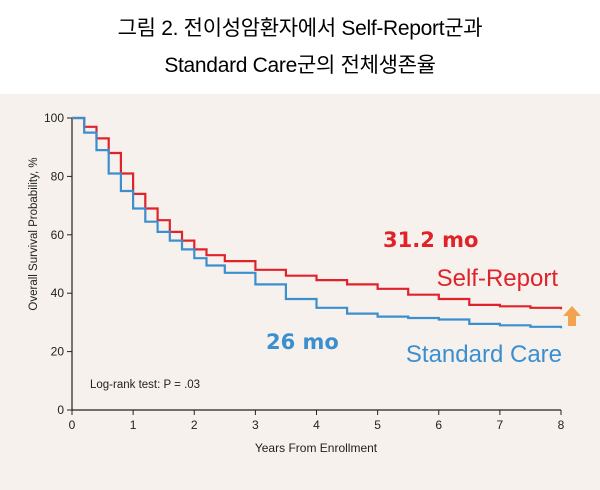  I want to click on y-tick-label: 80, so click(58, 176).